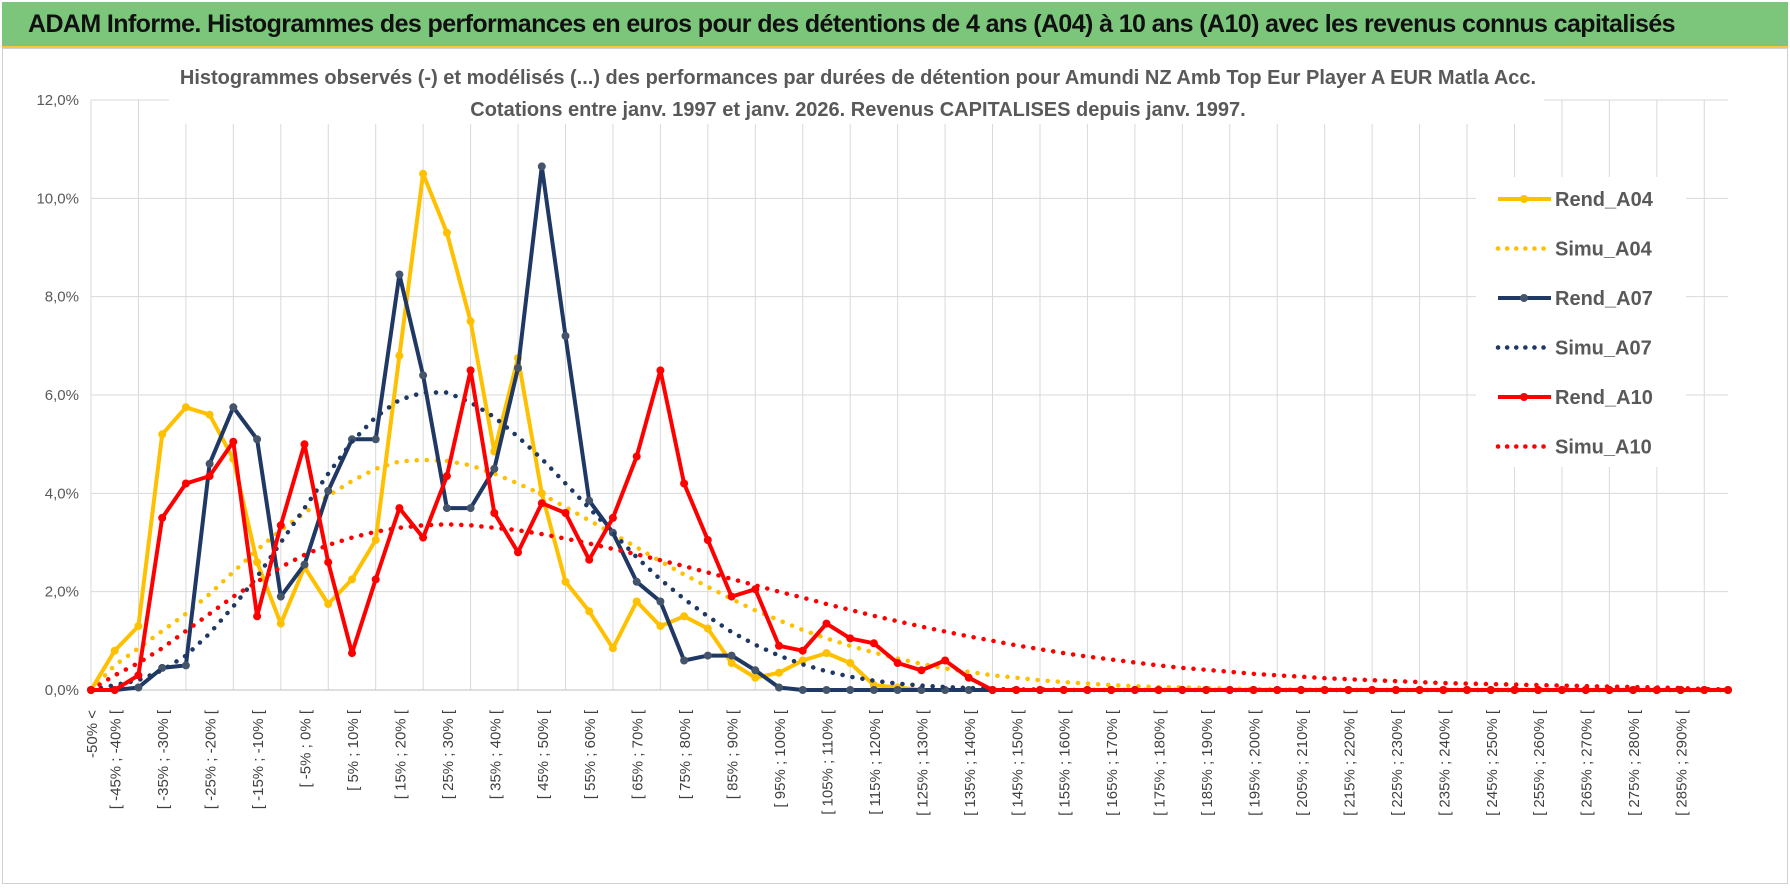  I want to click on x-tick-label: [ 125% ; 130% [, so click(922, 762).